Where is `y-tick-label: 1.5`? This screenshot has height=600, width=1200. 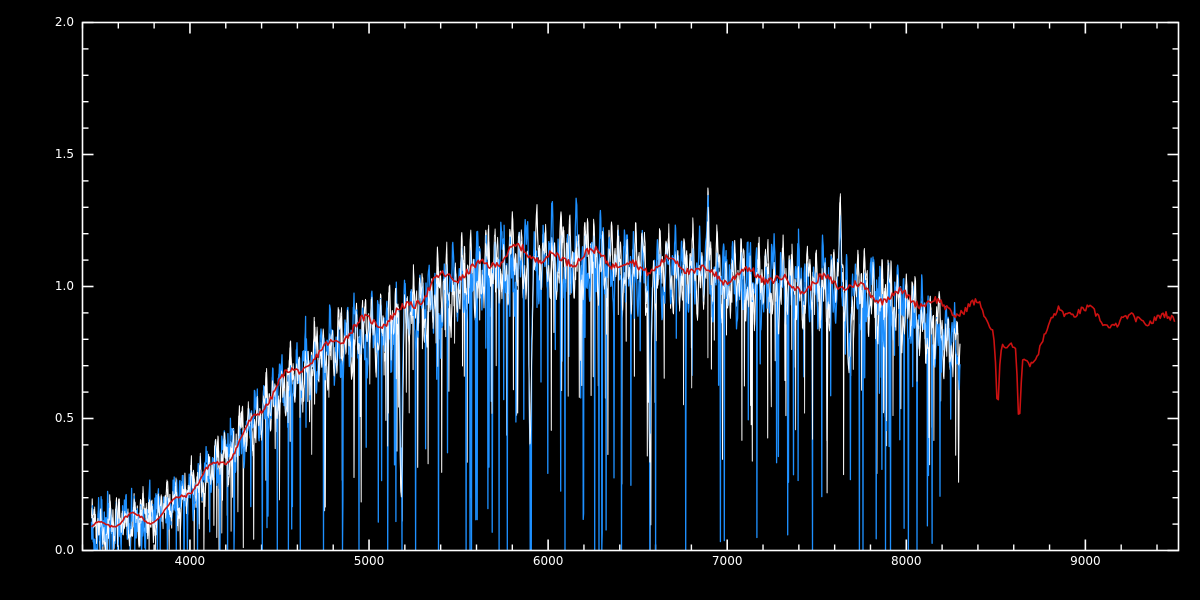 y-tick-label: 1.5 is located at coordinates (64, 153).